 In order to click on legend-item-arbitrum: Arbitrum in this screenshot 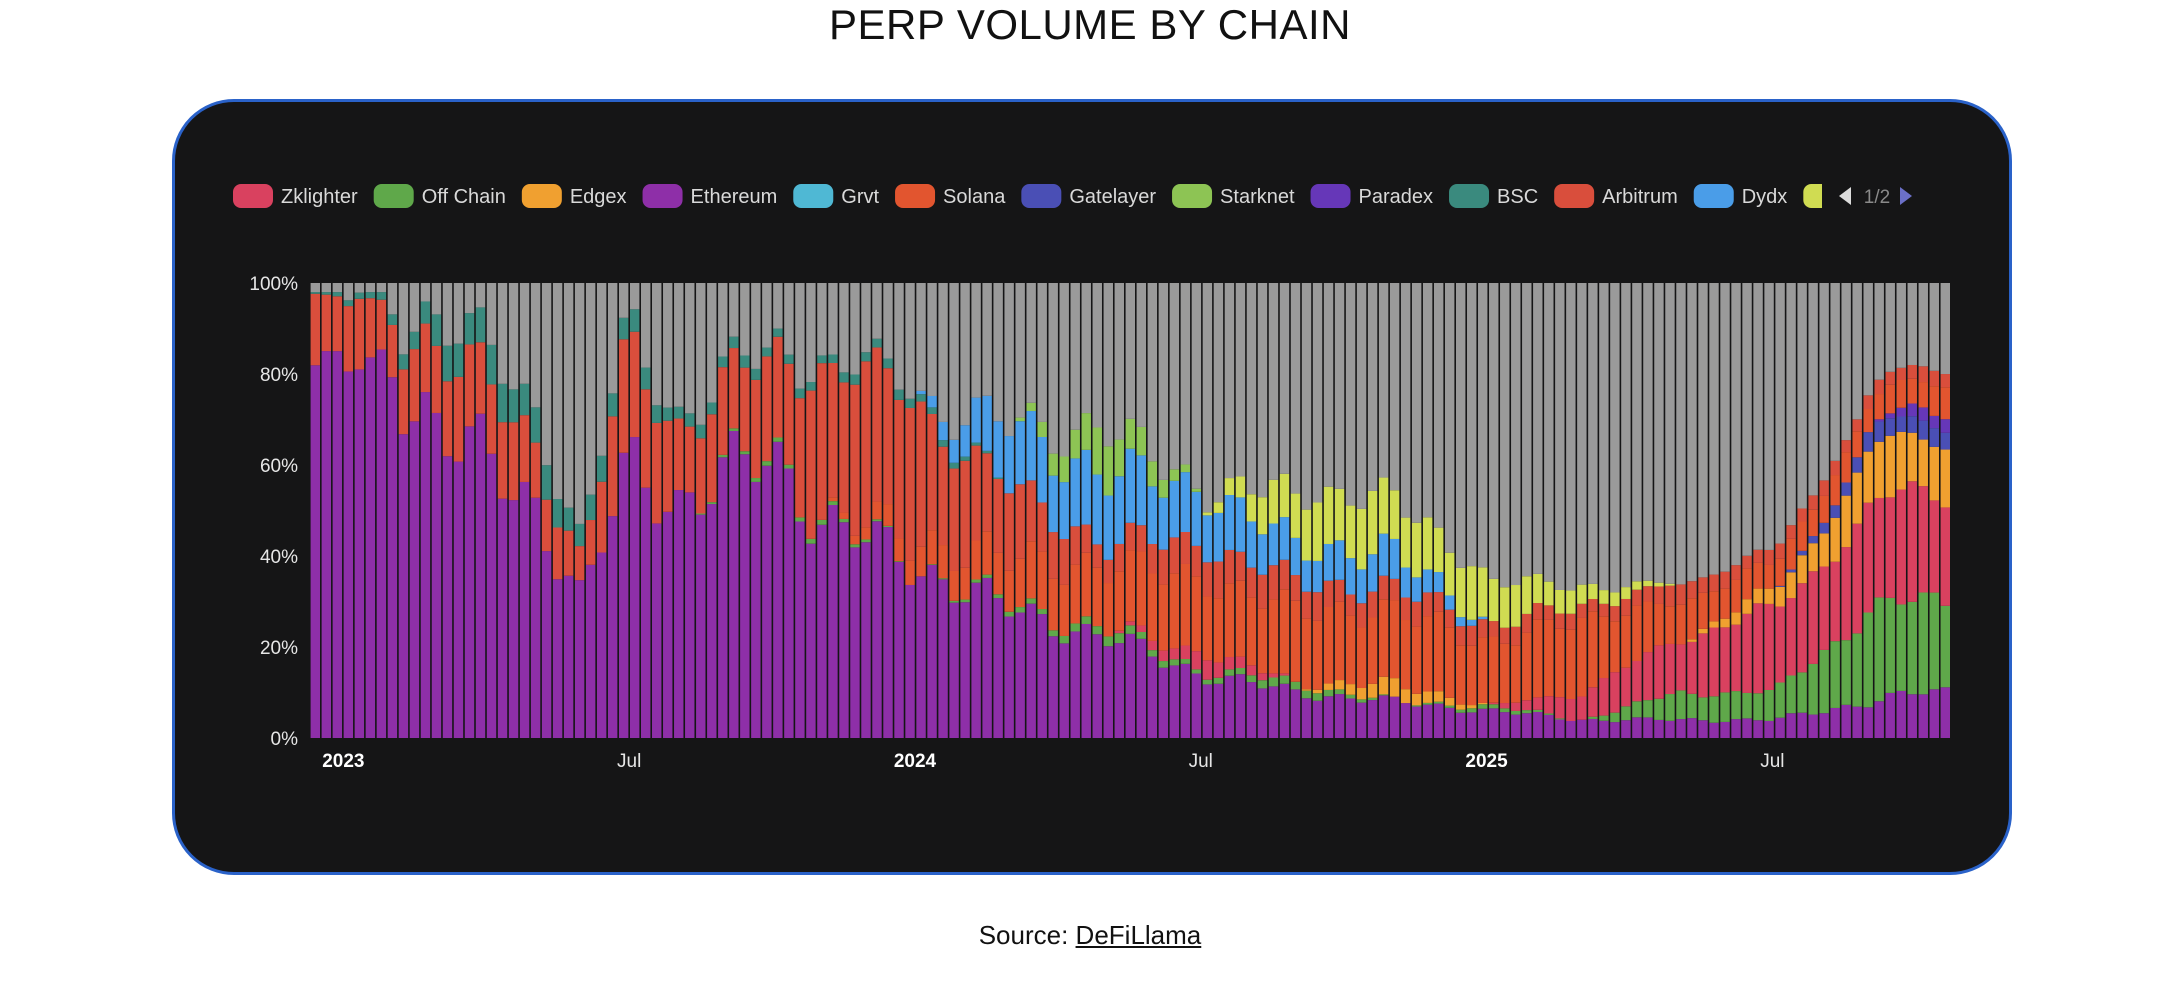, I will do `click(1616, 196)`.